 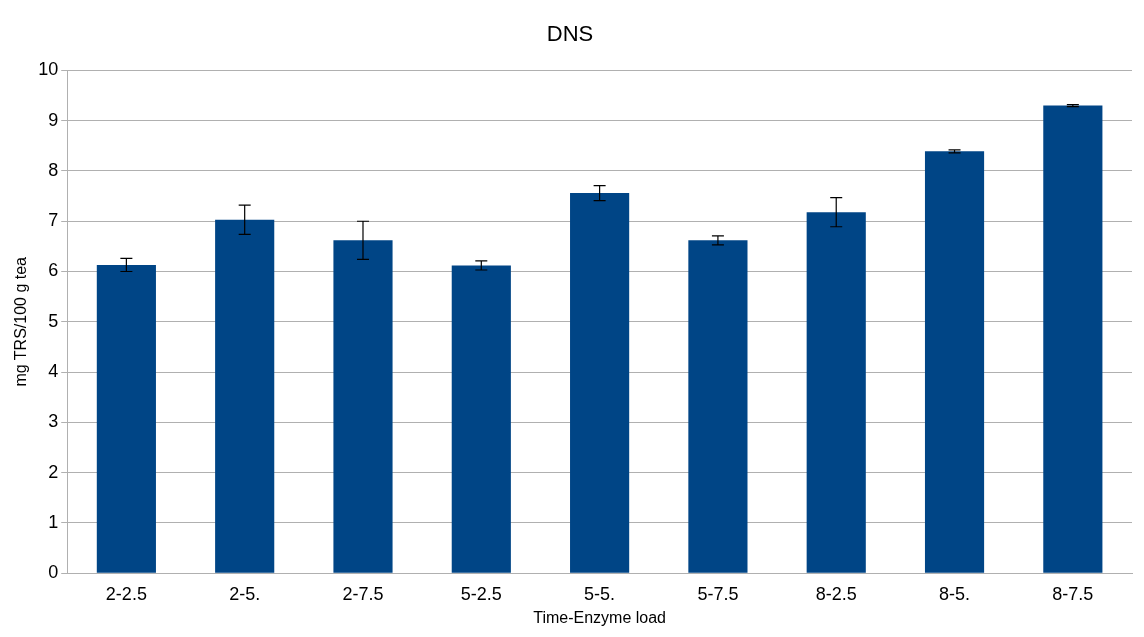 I want to click on y-tick-label: 9, so click(x=53, y=119).